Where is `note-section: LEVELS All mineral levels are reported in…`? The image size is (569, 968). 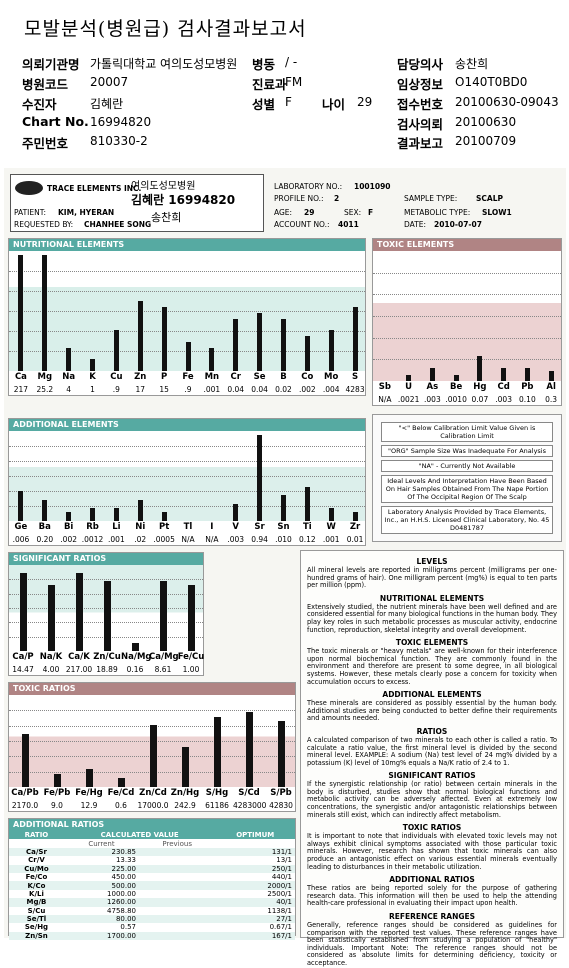 note-section: LEVELS All mineral levels are reported in… is located at coordinates (432, 573).